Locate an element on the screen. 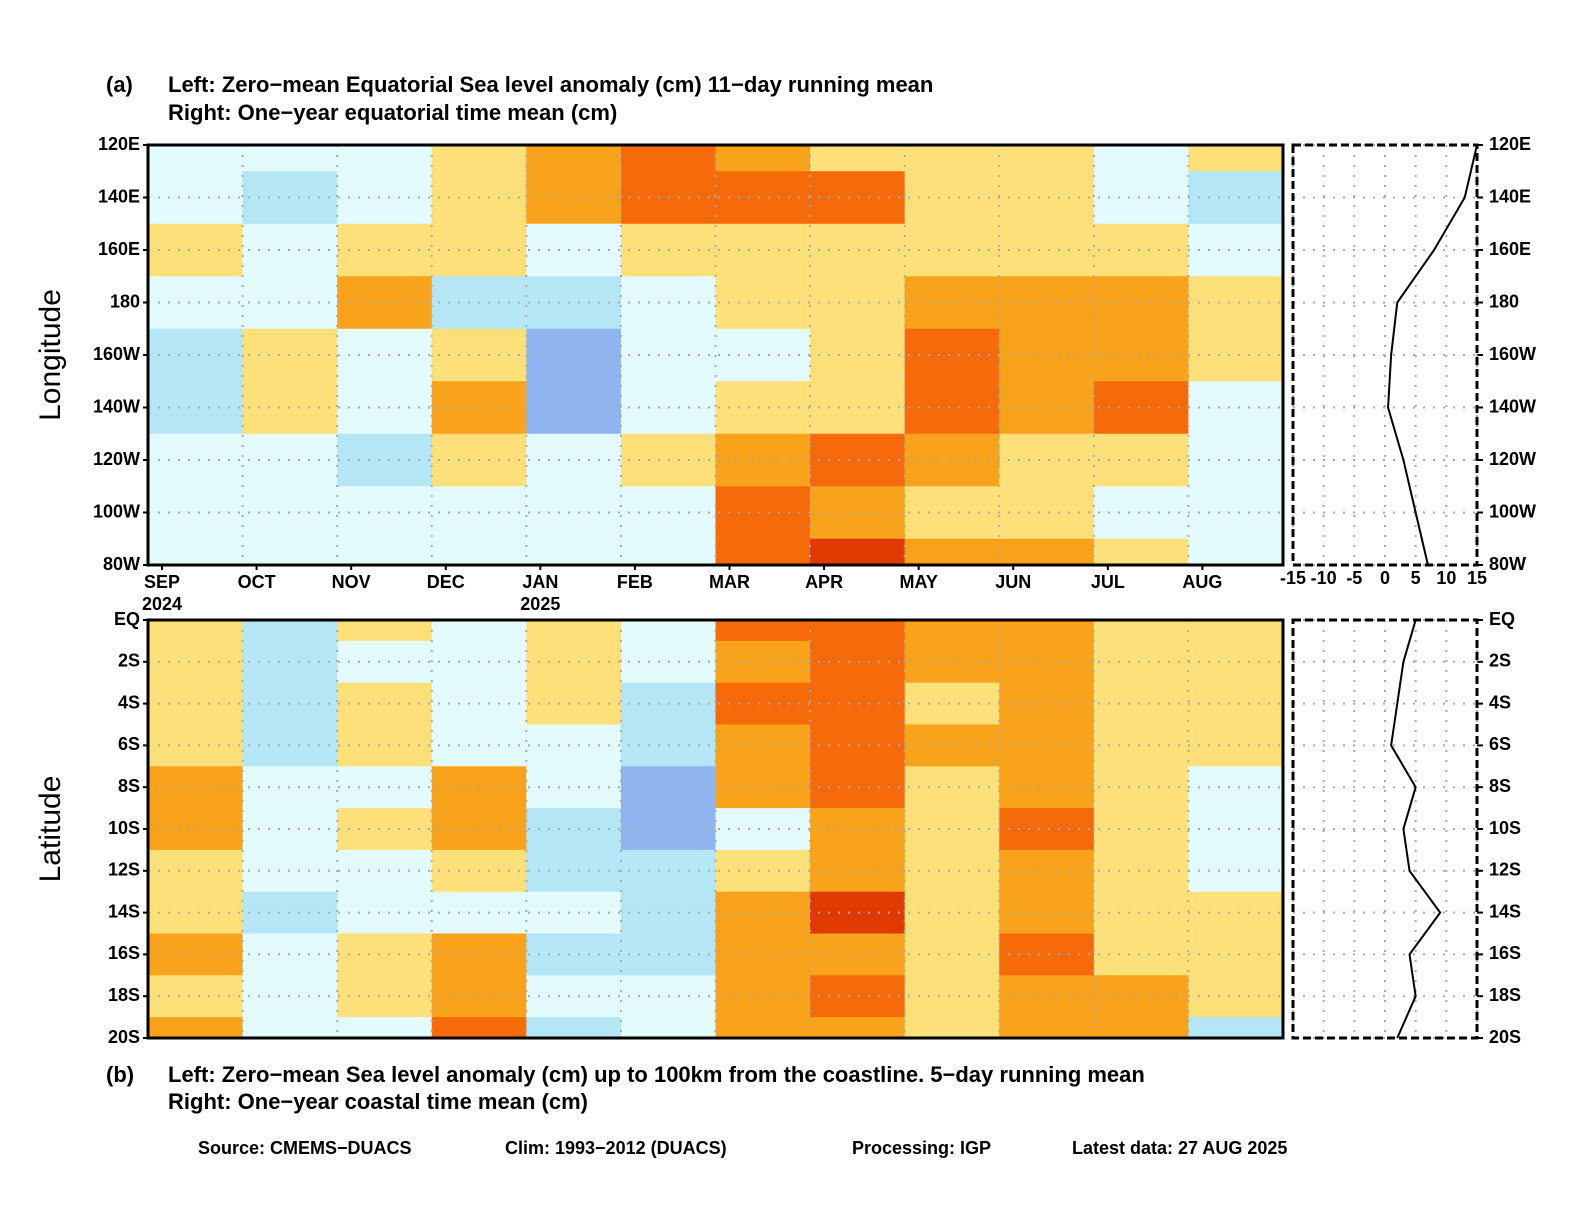 This screenshot has width=1584, height=1224. x-tick-label: 5 is located at coordinates (1416, 578).